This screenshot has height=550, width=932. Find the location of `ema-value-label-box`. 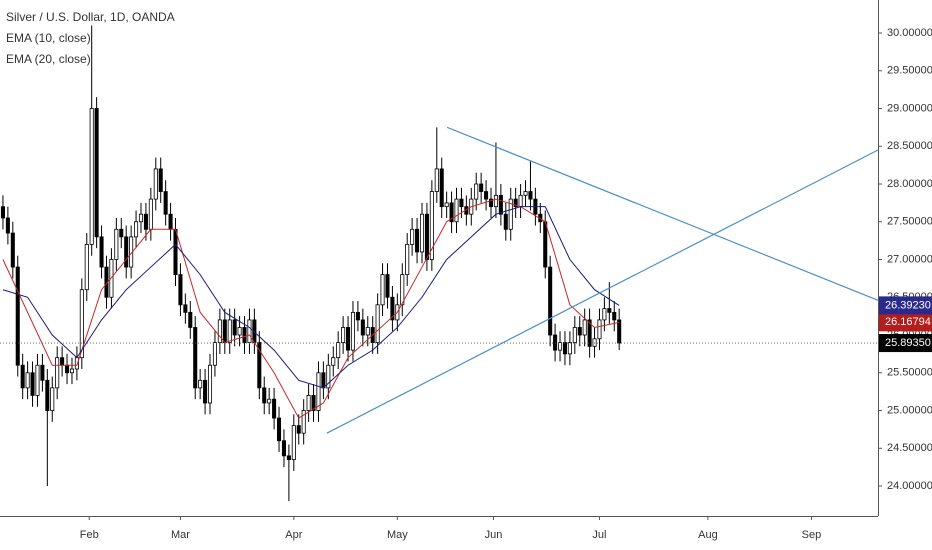

ema-value-label-box is located at coordinates (905, 305).